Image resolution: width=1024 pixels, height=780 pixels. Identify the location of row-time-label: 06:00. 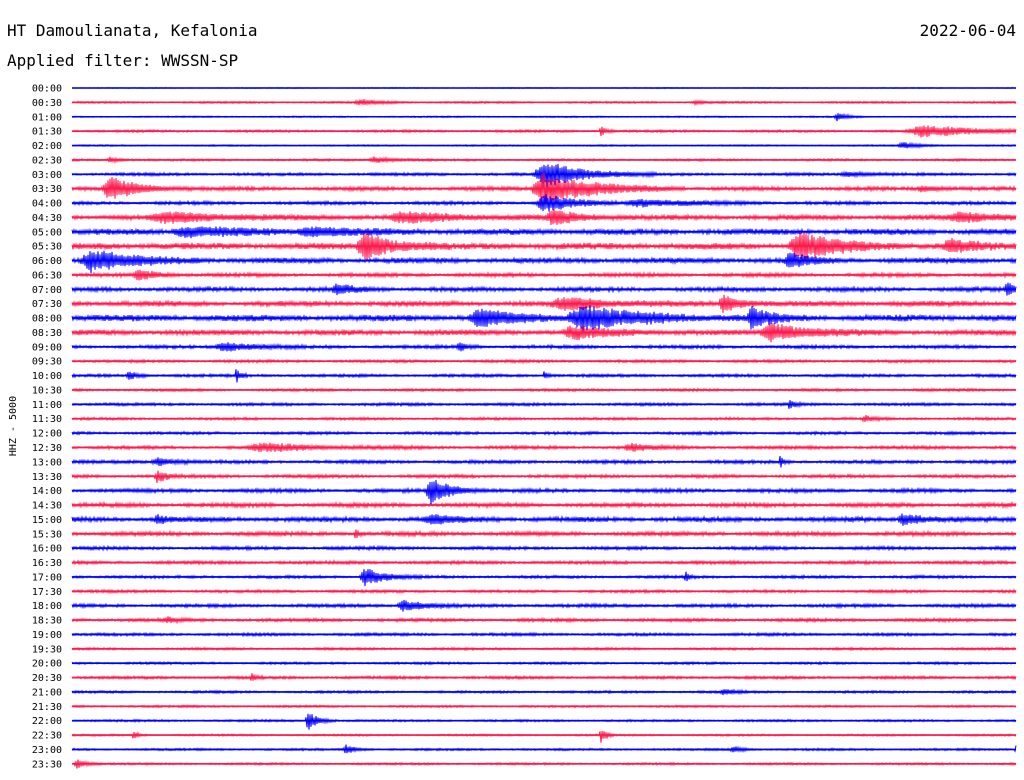
(47, 261).